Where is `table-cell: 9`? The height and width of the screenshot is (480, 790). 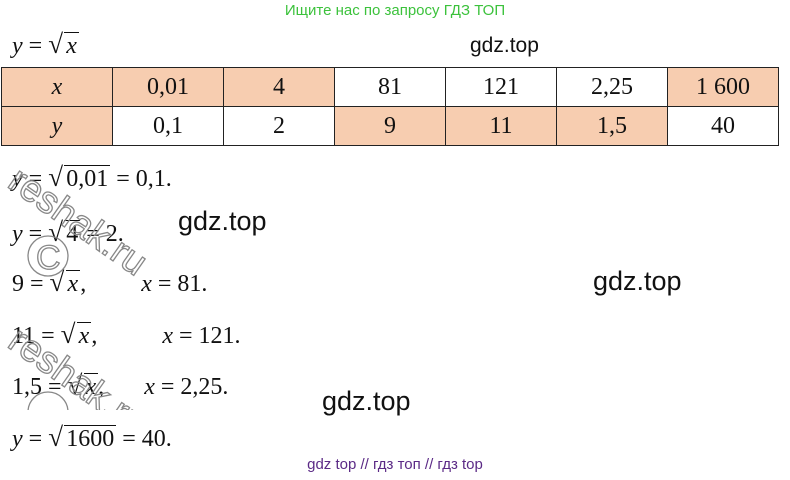
table-cell: 9 is located at coordinates (390, 126).